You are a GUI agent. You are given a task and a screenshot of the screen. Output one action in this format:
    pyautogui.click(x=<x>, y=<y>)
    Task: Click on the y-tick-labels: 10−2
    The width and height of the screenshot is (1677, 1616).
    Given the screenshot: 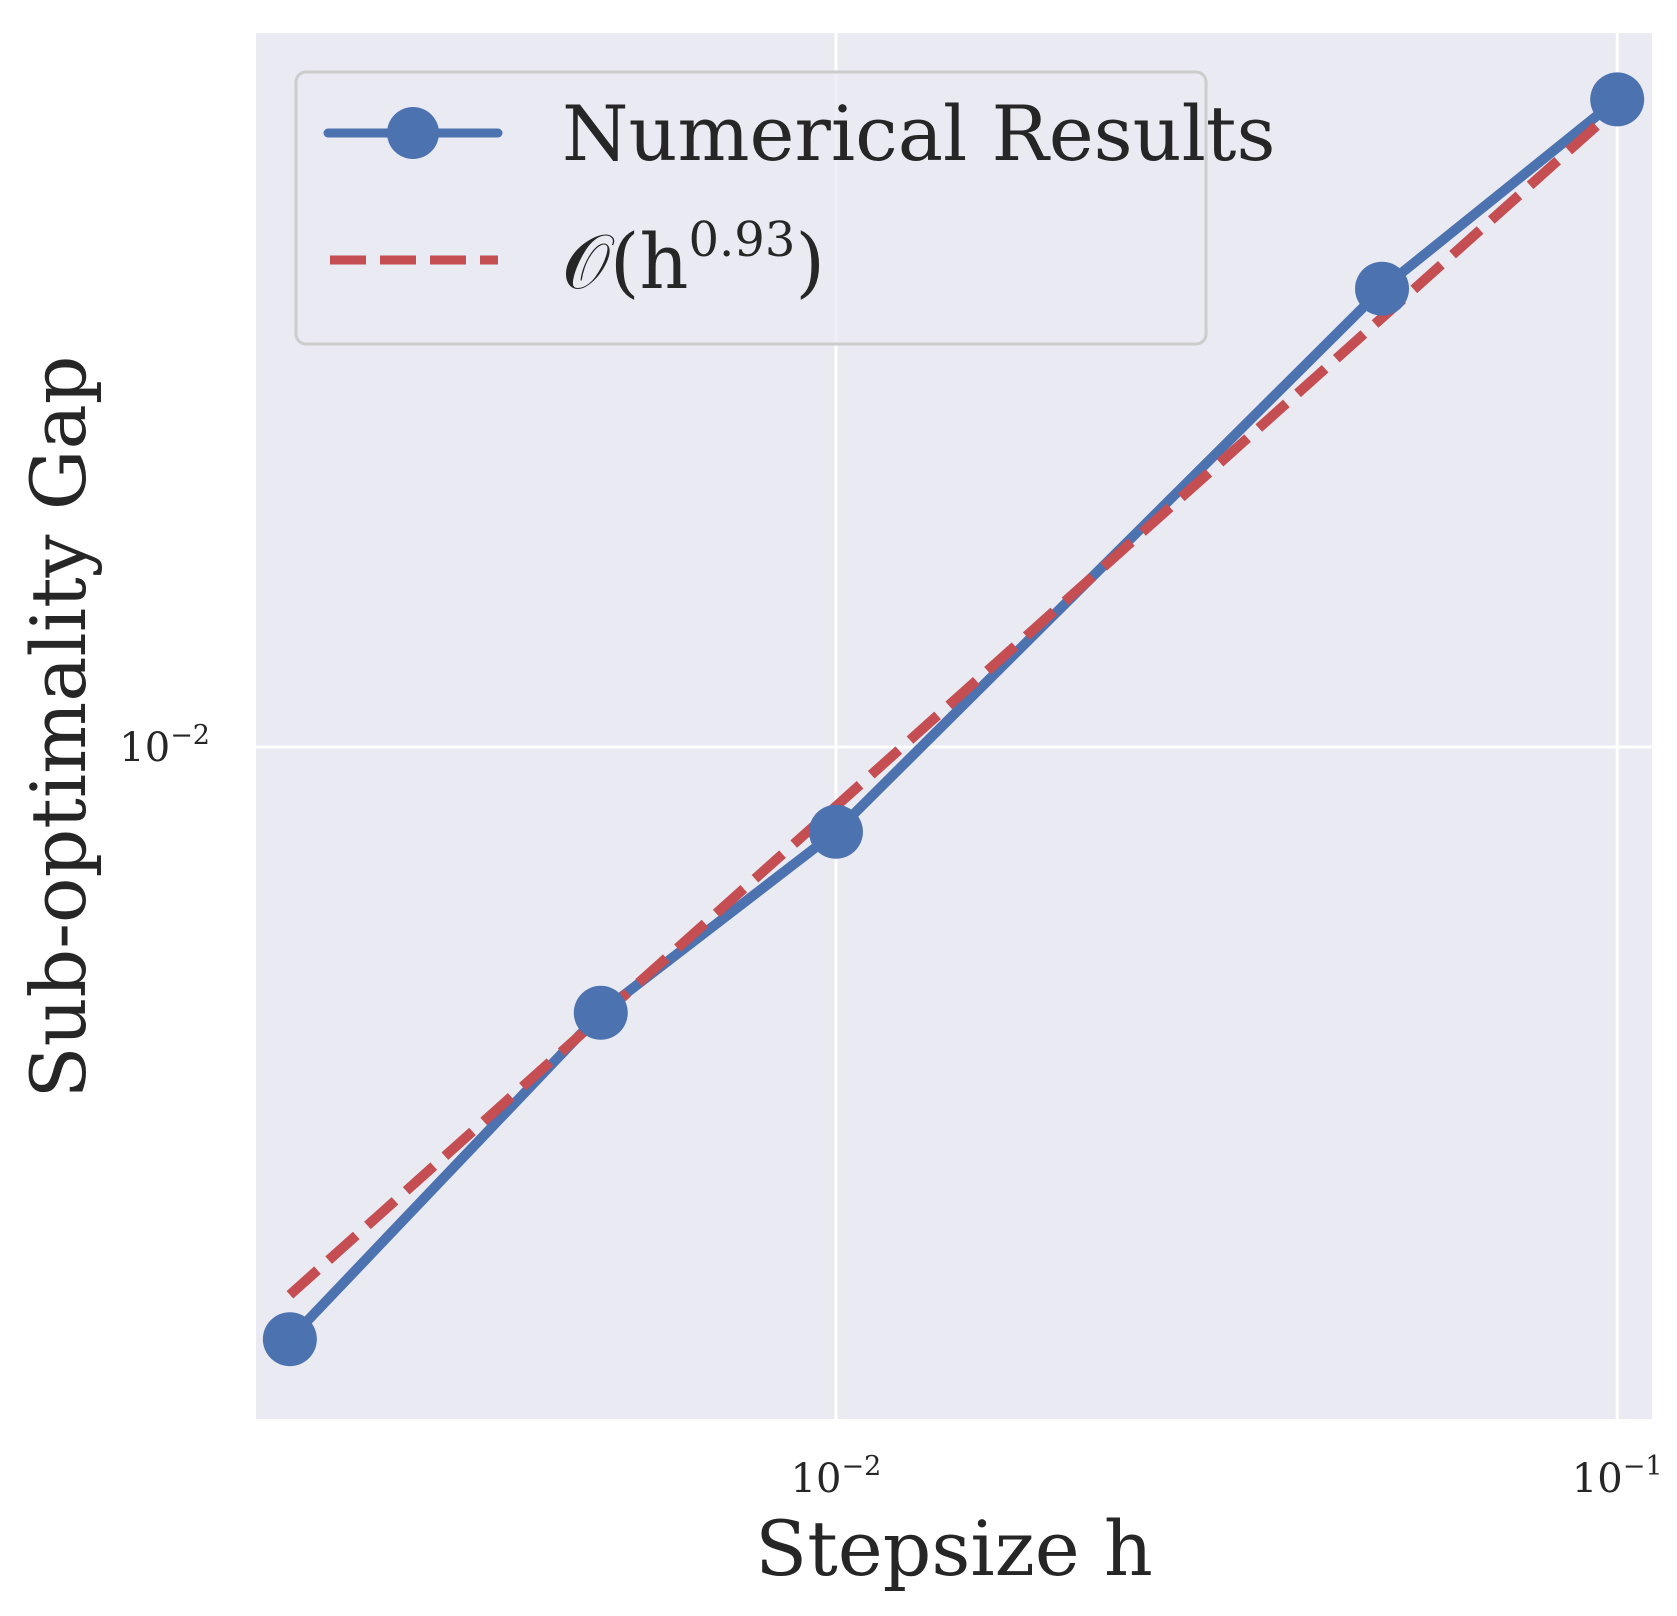 What is the action you would take?
    pyautogui.click(x=164, y=745)
    